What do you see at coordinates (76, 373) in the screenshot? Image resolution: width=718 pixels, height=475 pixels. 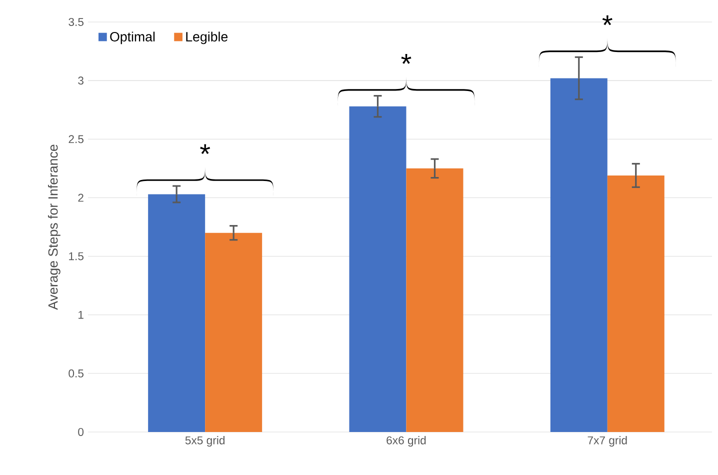 I see `y-tick-label: 0.5` at bounding box center [76, 373].